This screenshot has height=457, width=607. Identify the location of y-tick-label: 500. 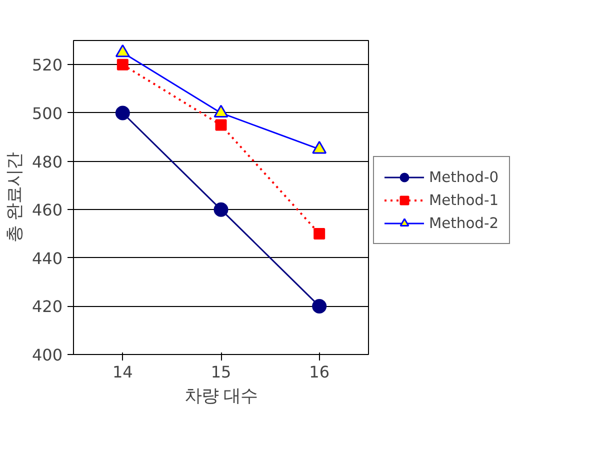
(47, 113).